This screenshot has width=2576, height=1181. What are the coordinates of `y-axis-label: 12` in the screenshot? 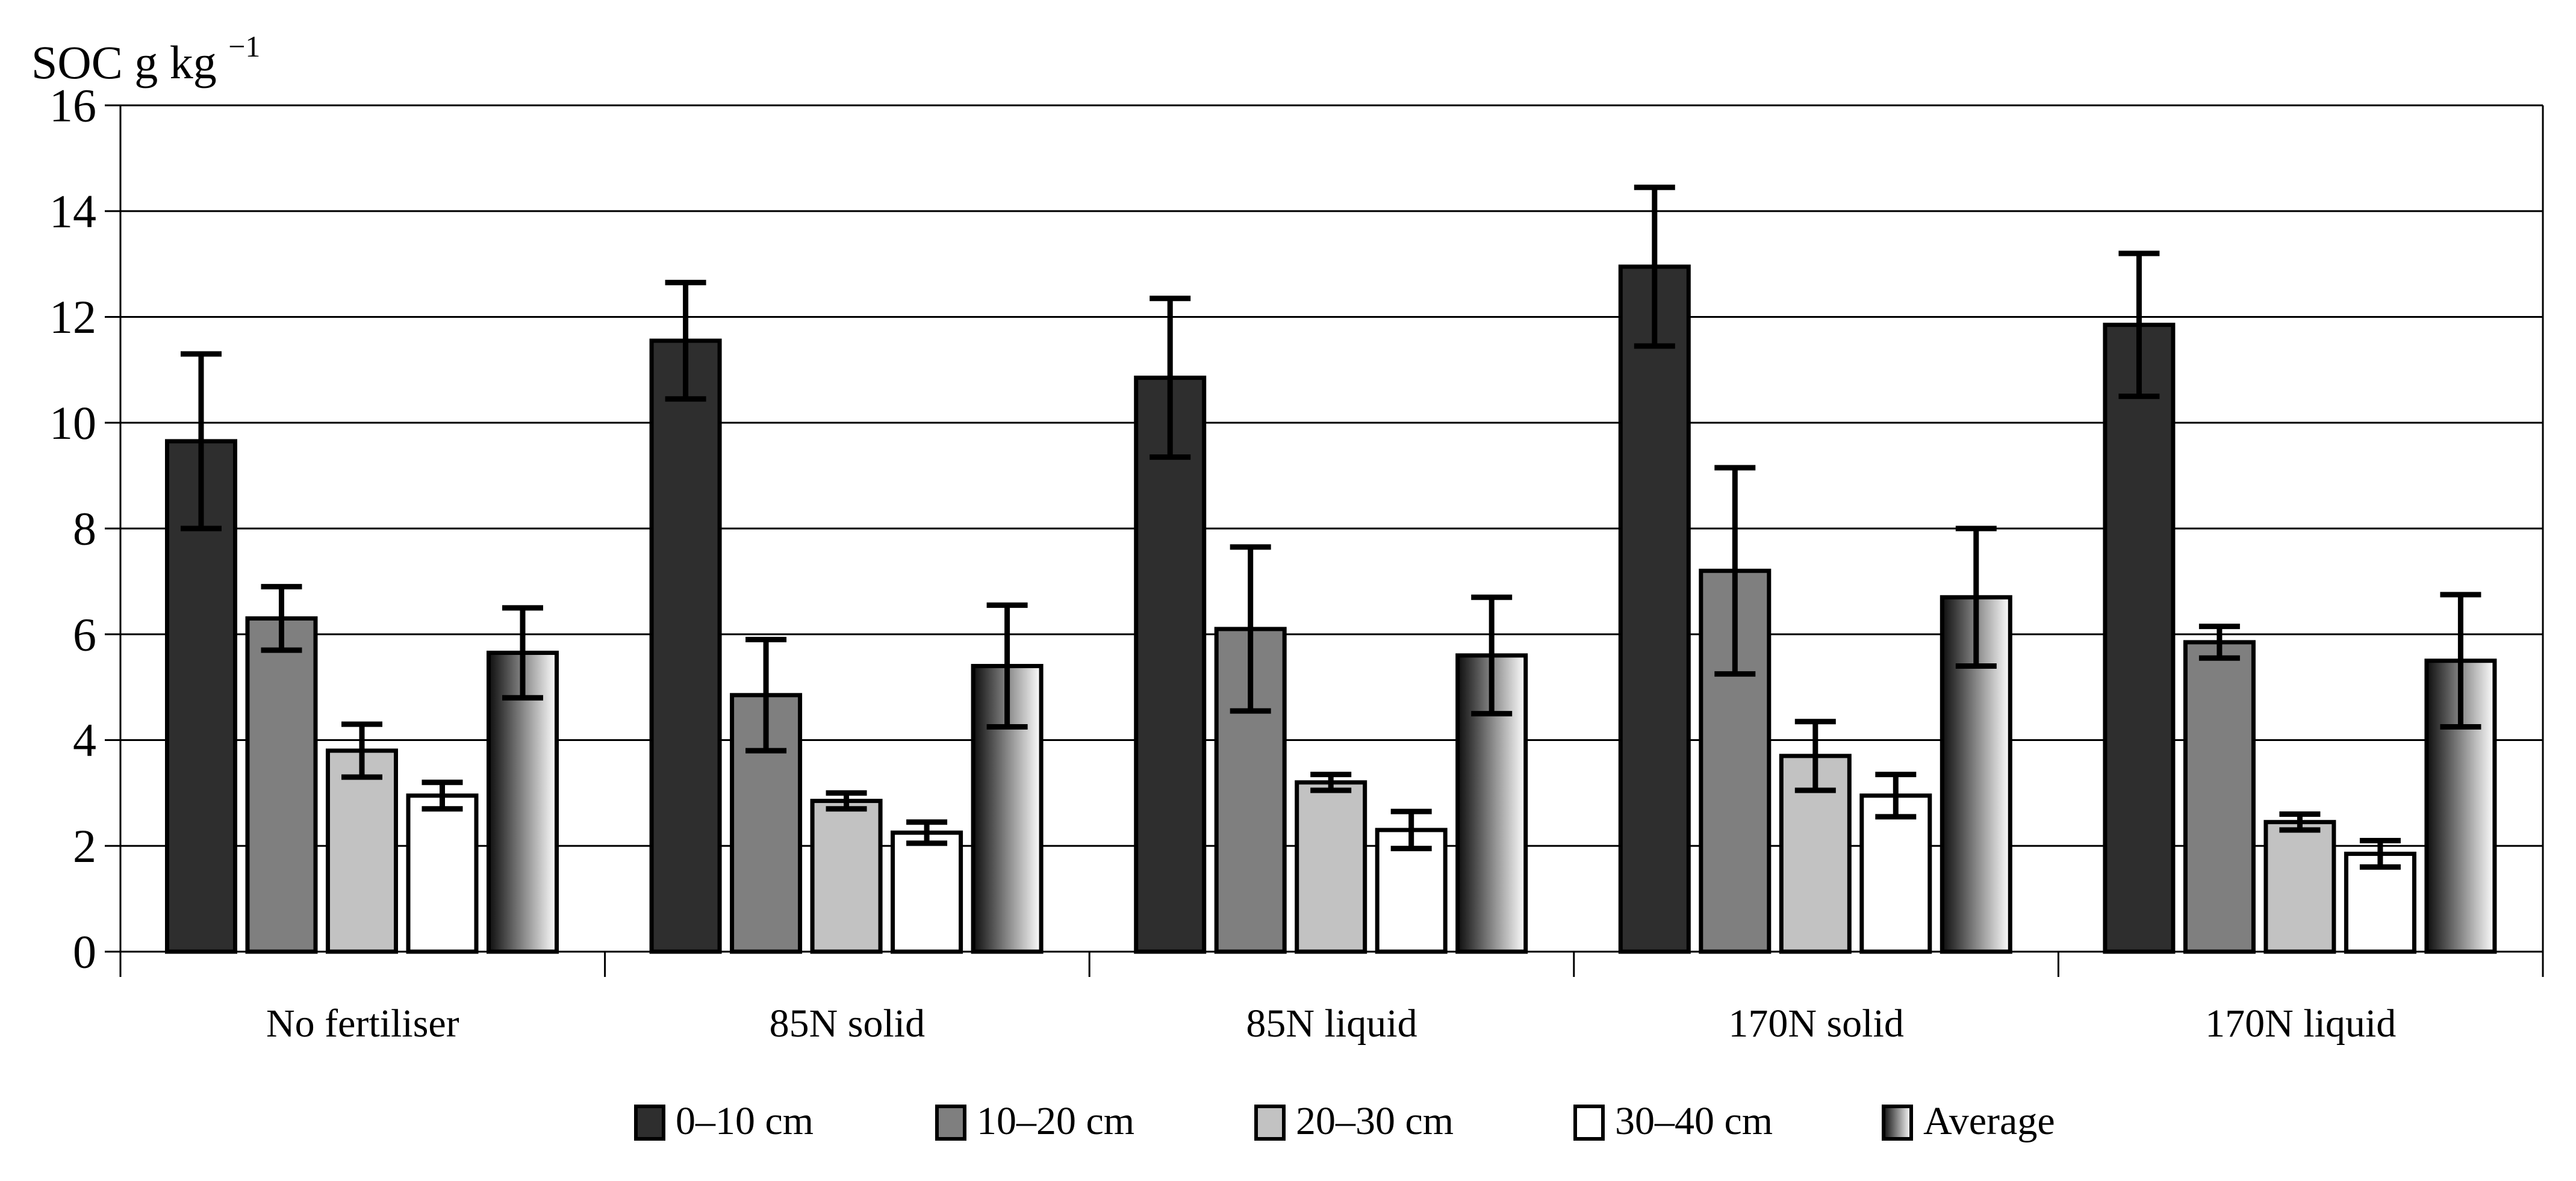 It's located at (73, 317).